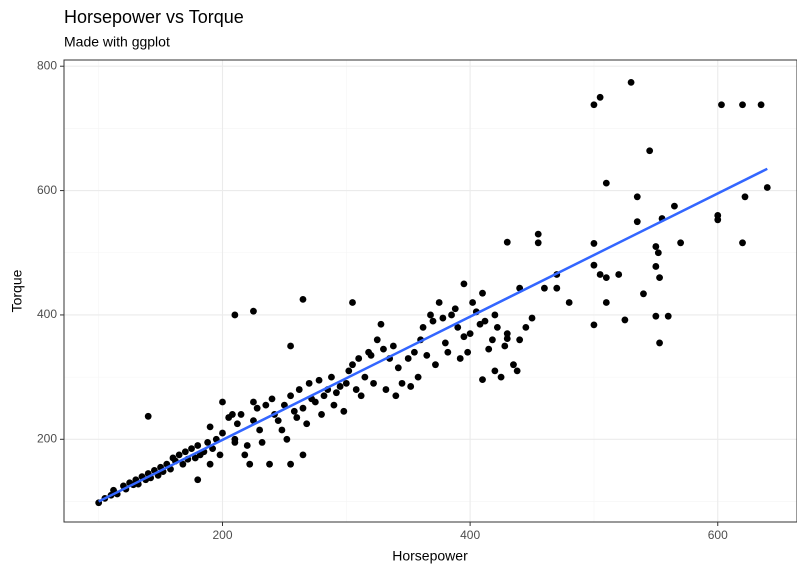 Image resolution: width=797 pixels, height=568 pixels. I want to click on x-axis-label: Horsepower, so click(430, 556).